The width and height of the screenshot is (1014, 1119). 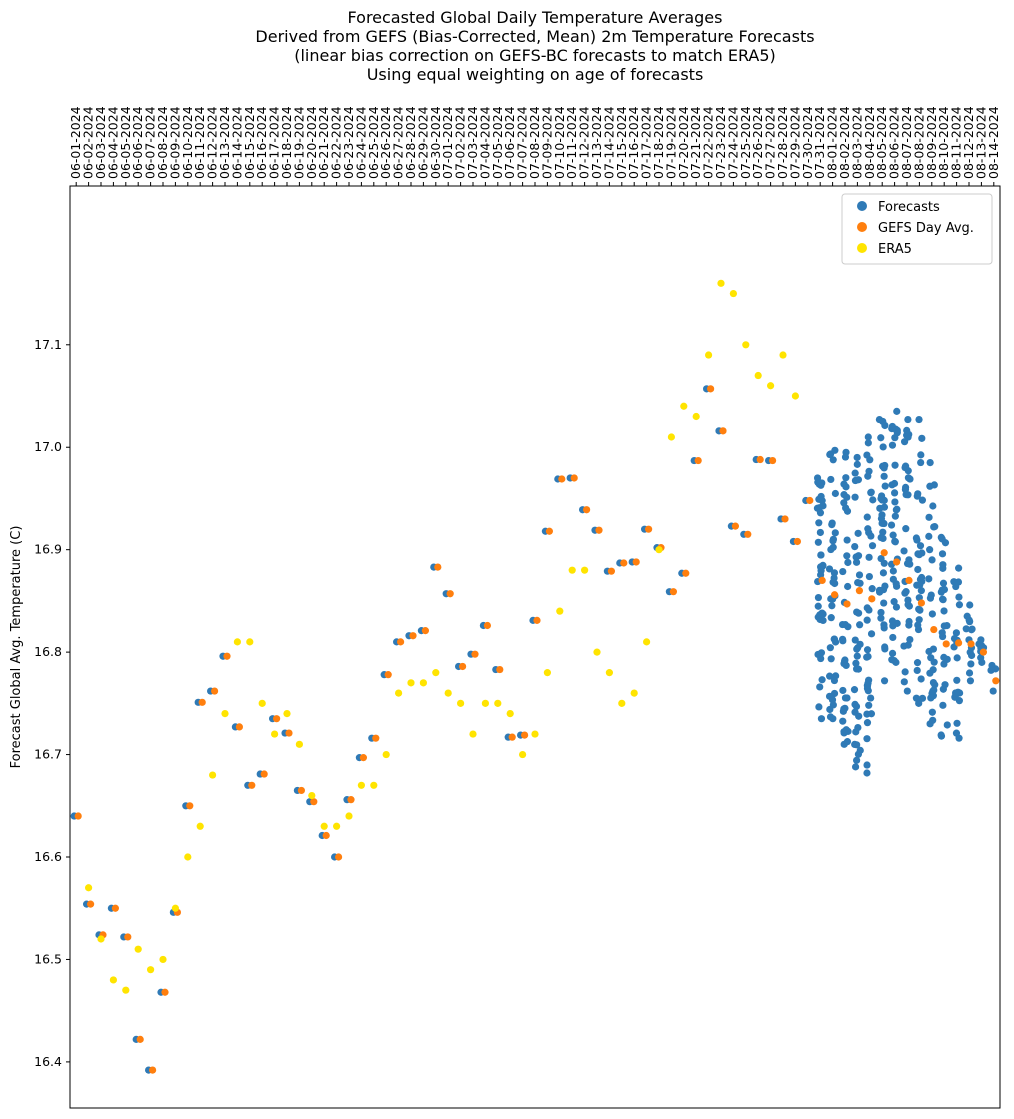 What do you see at coordinates (708, 142) in the screenshot?
I see `x-tick-label: 07-22-2024` at bounding box center [708, 142].